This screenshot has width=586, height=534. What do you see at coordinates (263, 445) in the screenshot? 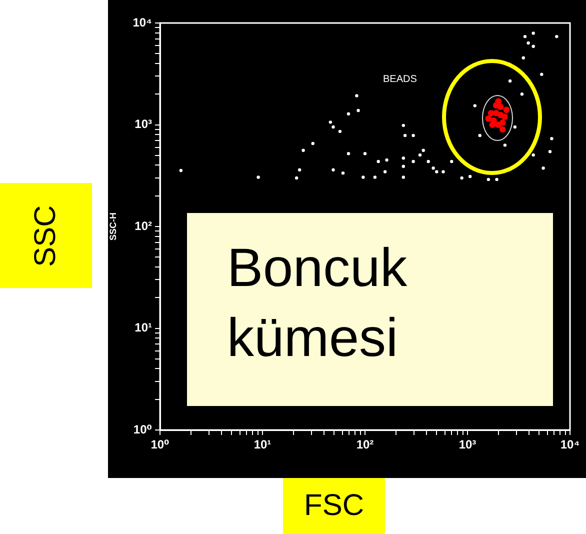
I see `x-tick-label: 10¹` at bounding box center [263, 445].